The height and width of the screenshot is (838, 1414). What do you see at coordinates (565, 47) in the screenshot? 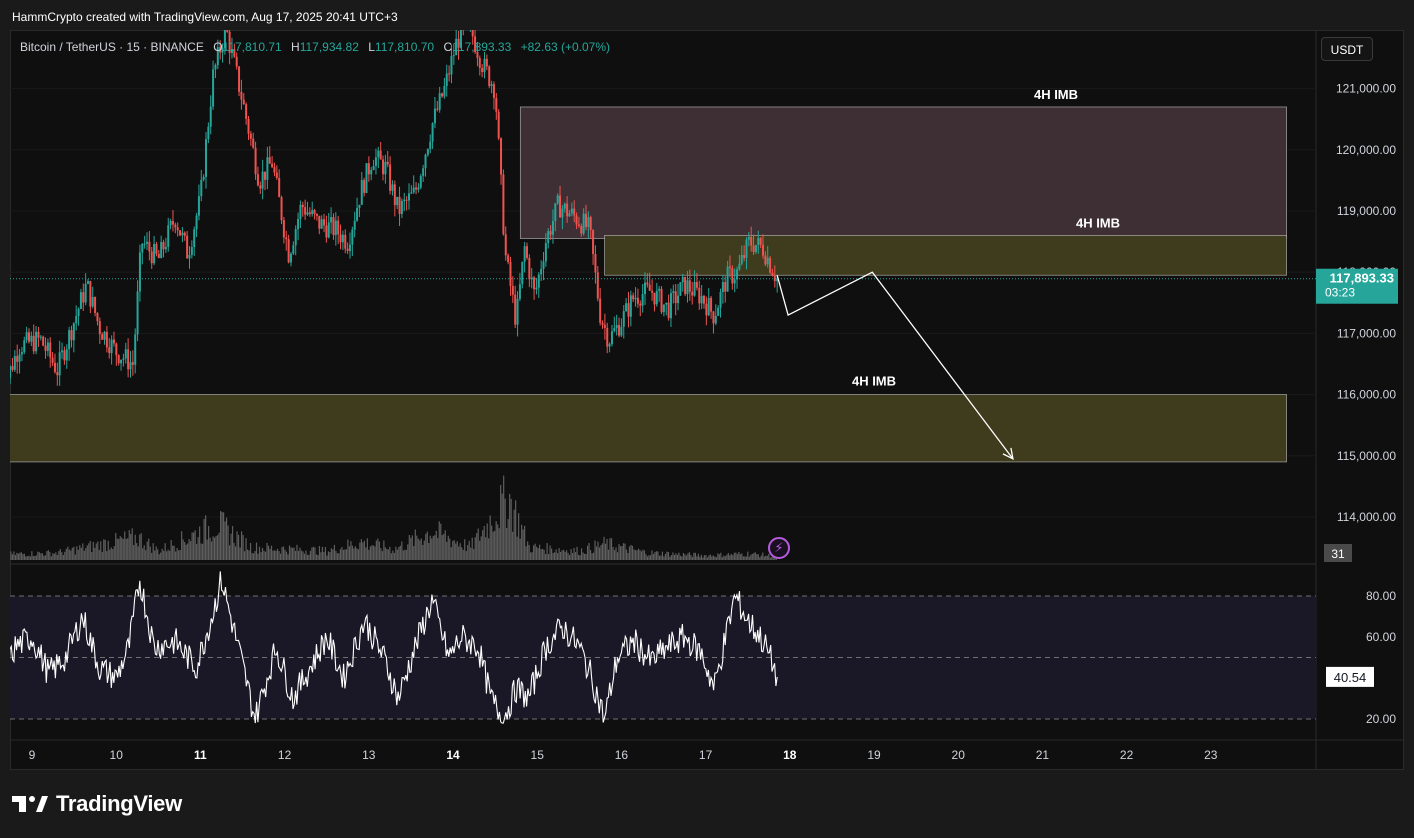
I see `change-value: +82.63 (+0.07%)` at bounding box center [565, 47].